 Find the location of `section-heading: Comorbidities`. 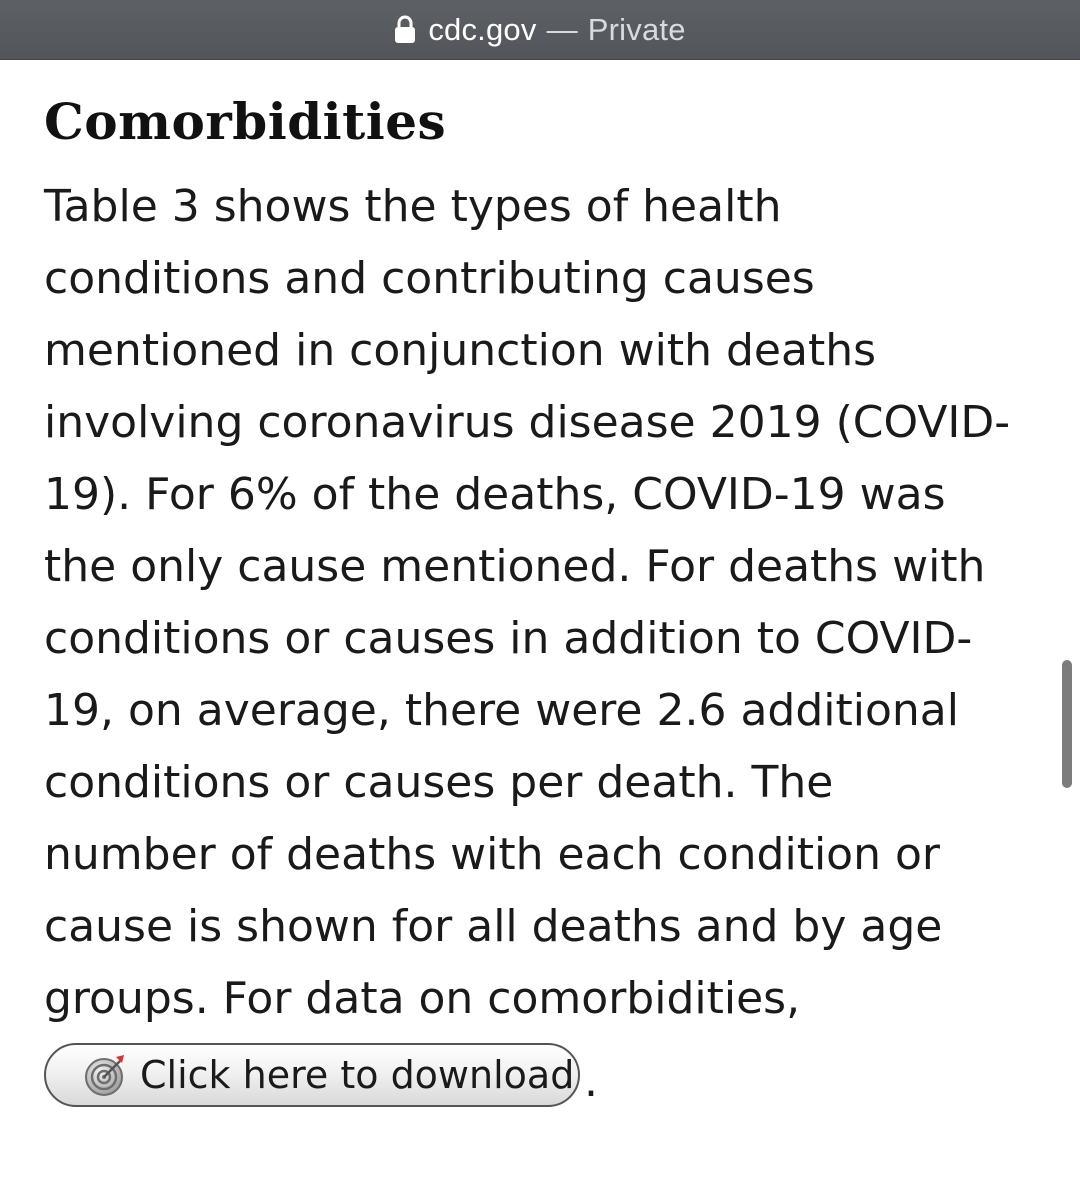

section-heading: Comorbidities is located at coordinates (245, 121).